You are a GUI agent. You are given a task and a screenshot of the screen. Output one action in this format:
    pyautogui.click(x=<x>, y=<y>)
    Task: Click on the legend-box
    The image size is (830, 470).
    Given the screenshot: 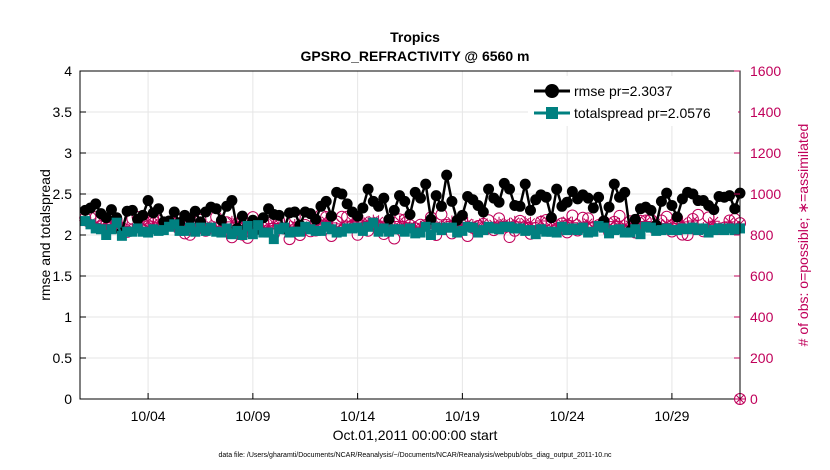 What is the action you would take?
    pyautogui.click(x=633, y=101)
    